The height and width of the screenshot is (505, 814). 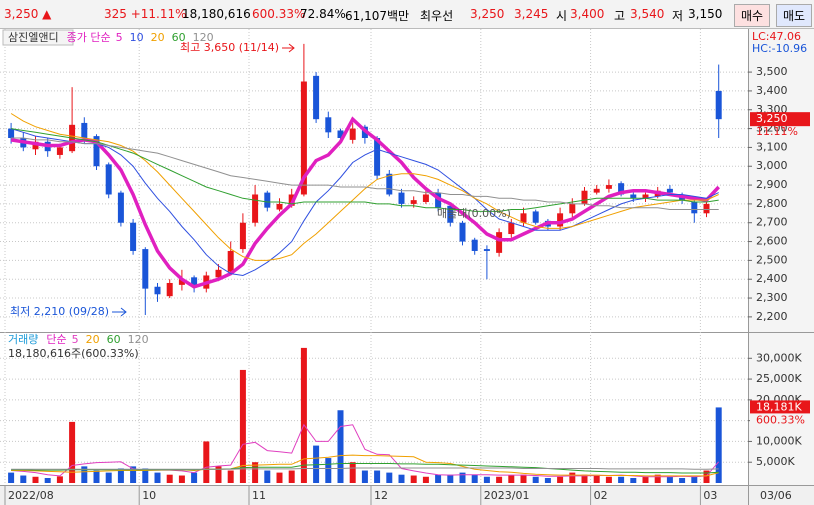 I want to click on x-axis-area, so click(x=407, y=495).